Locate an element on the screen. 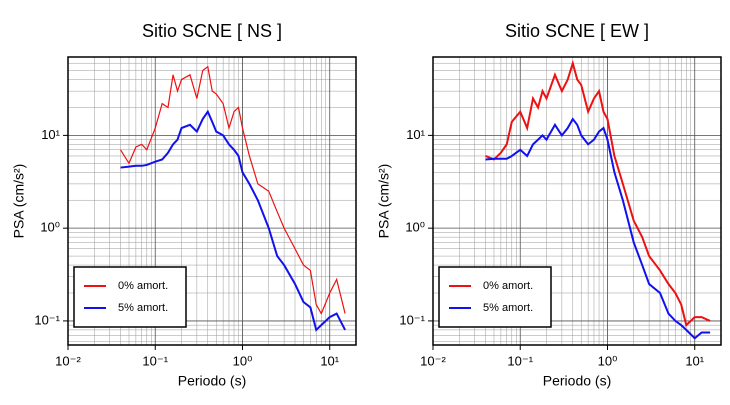 This screenshot has height=405, width=730. chart-title: Sitio SCNE [ NS ] is located at coordinates (212, 31).